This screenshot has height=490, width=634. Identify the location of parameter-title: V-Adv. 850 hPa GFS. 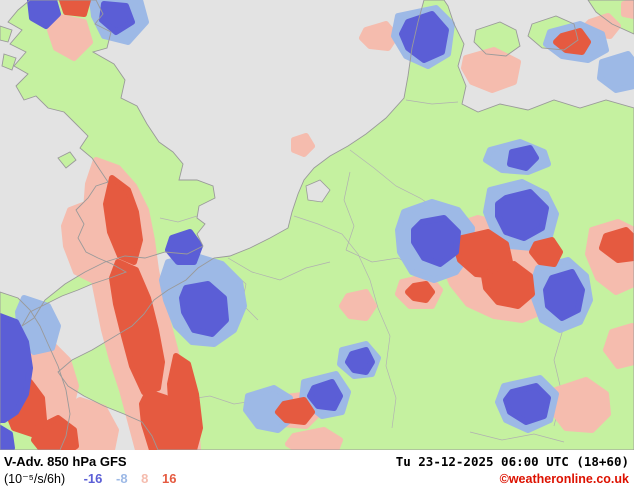
(95, 461).